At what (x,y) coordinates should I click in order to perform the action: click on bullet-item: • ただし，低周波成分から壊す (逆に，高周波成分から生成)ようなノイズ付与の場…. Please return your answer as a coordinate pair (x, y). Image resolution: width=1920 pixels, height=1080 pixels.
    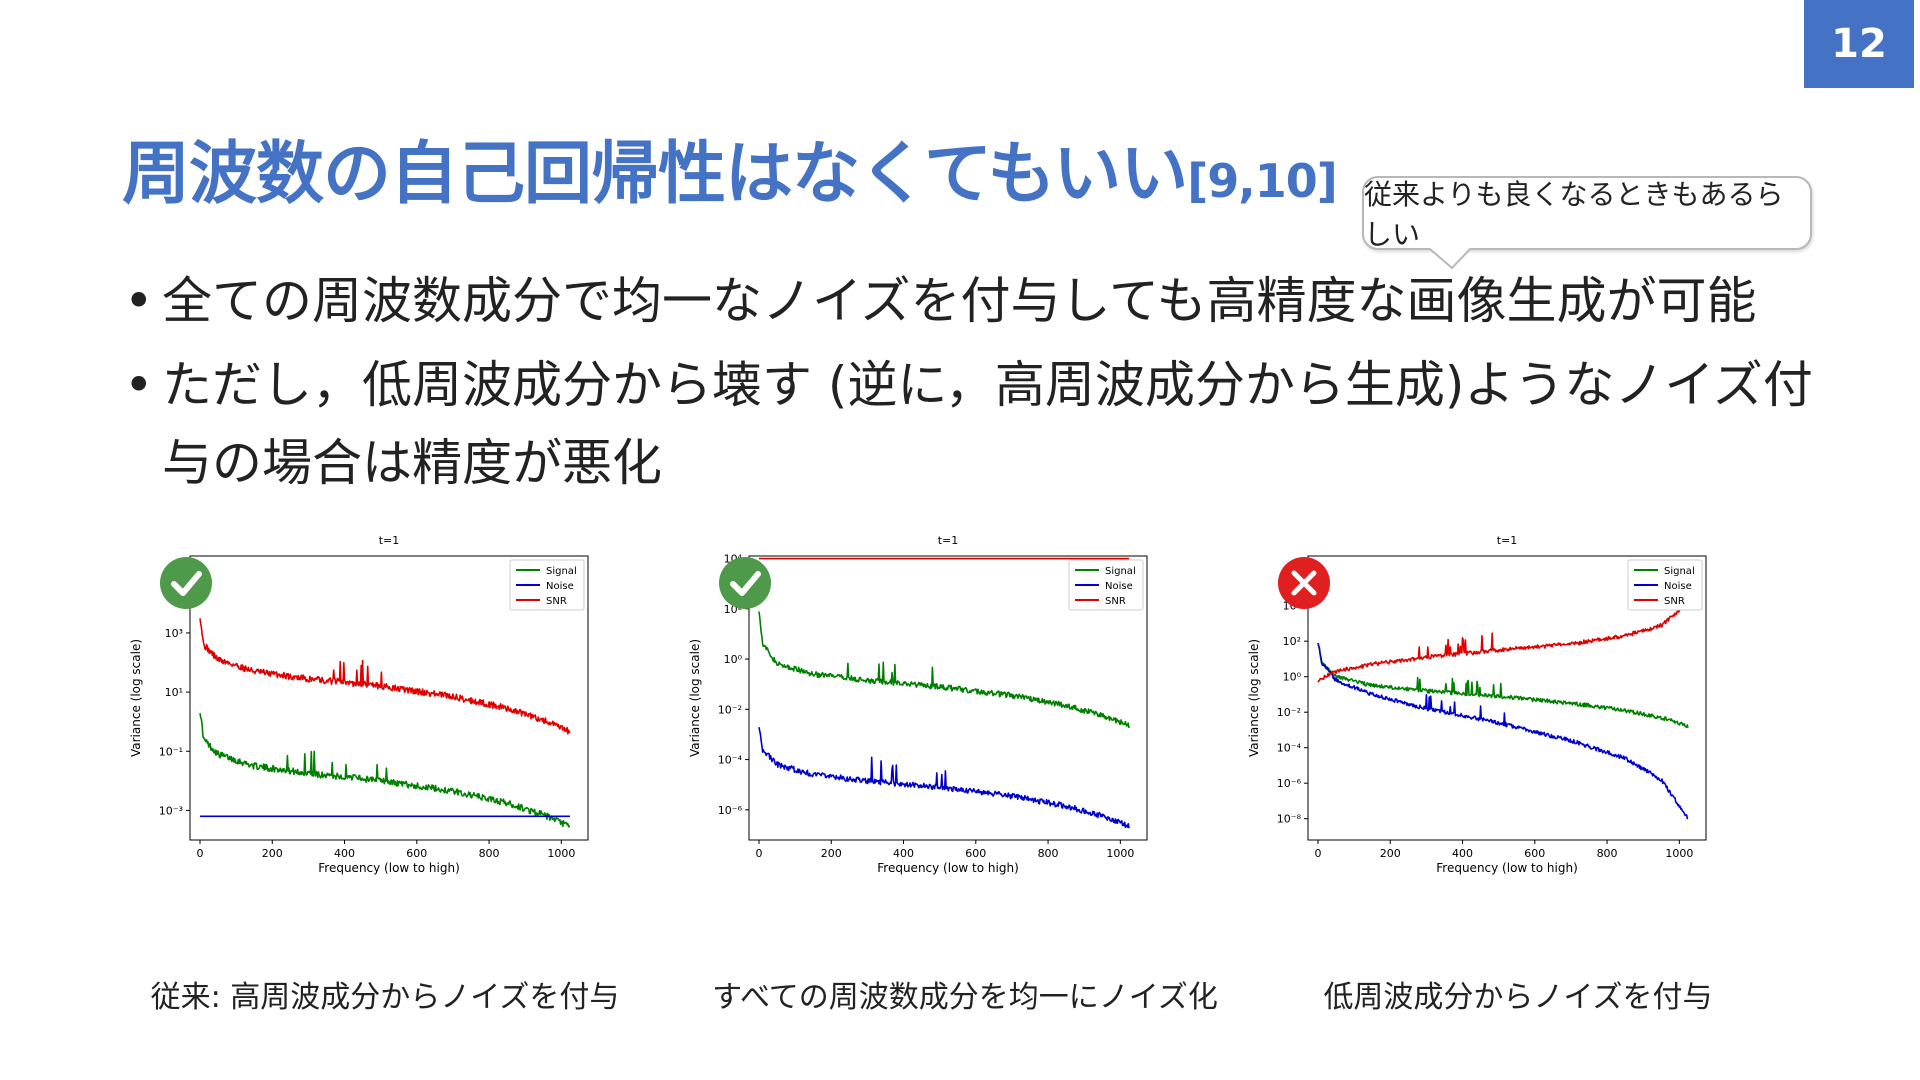
    Looking at the image, I should click on (974, 424).